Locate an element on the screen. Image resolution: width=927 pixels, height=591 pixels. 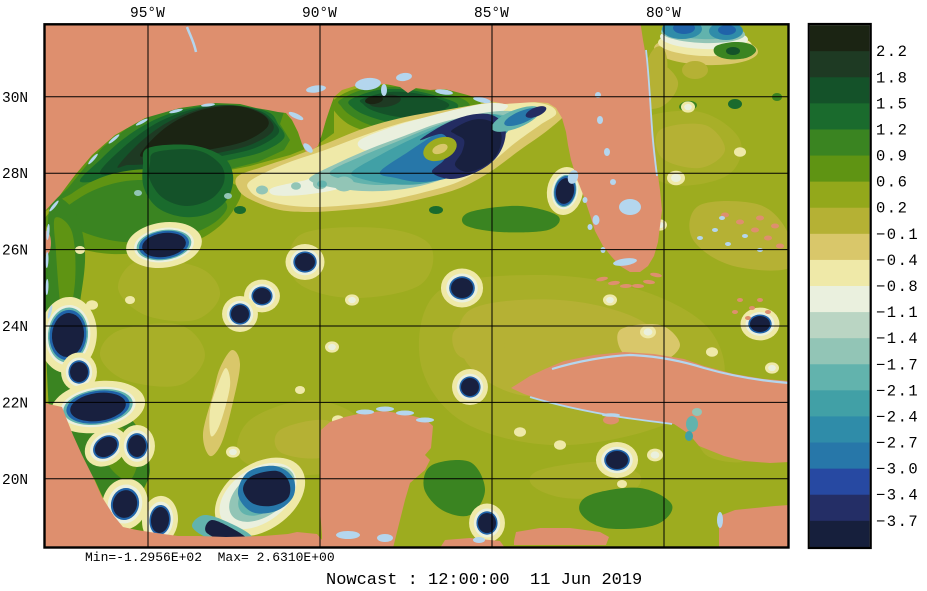
svg-text:Nowcast : 12:00:00 11 Jun 201: Nowcast : 12:00:00 11 Jun 2019 is located at coordinates (484, 580).